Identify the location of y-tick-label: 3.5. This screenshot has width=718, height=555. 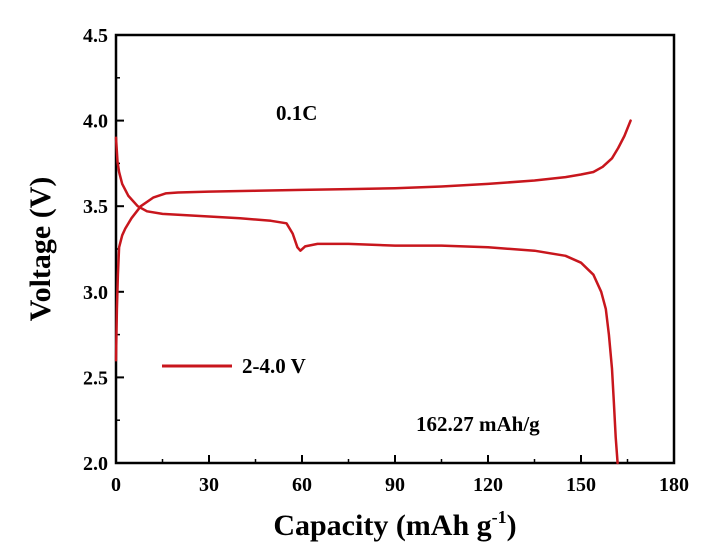
(95, 207).